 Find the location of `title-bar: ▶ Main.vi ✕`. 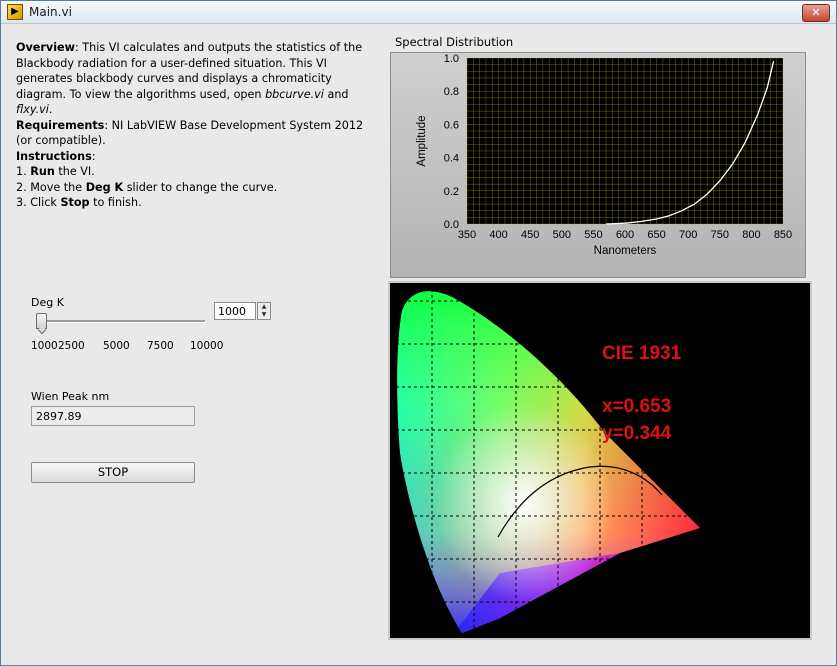

title-bar: ▶ Main.vi ✕ is located at coordinates (418, 12).